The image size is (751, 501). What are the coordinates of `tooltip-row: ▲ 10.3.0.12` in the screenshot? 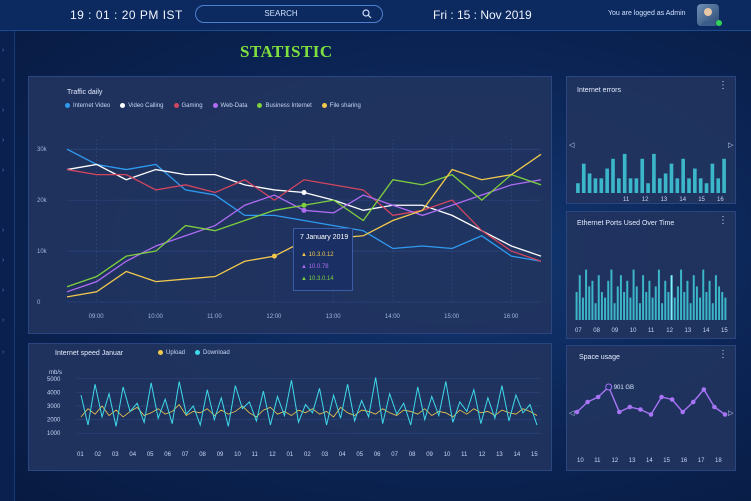 It's located at (317, 255).